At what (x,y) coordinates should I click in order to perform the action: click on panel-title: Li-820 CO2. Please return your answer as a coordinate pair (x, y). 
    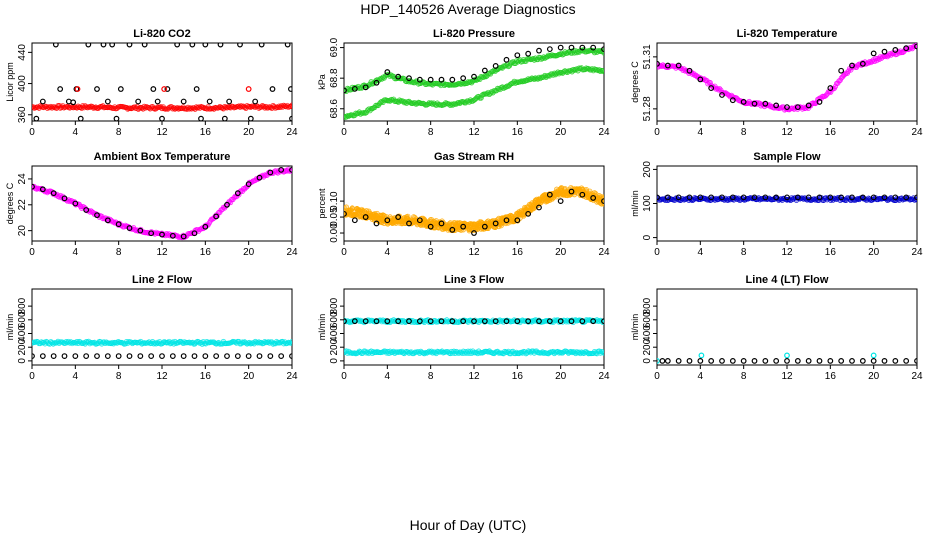
    Looking at the image, I should click on (161, 34).